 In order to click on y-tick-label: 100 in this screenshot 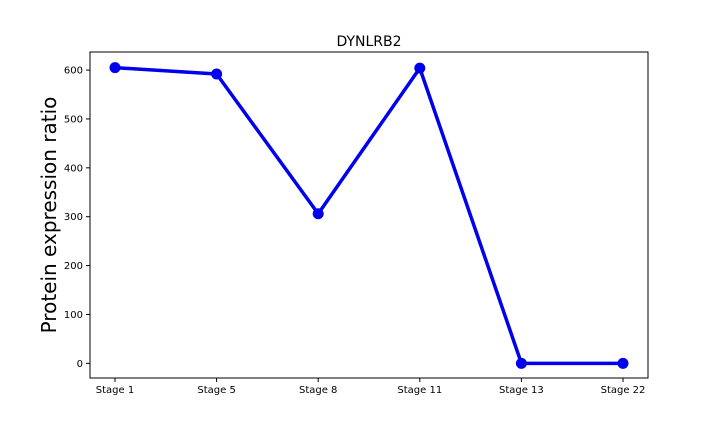, I will do `click(73, 315)`.